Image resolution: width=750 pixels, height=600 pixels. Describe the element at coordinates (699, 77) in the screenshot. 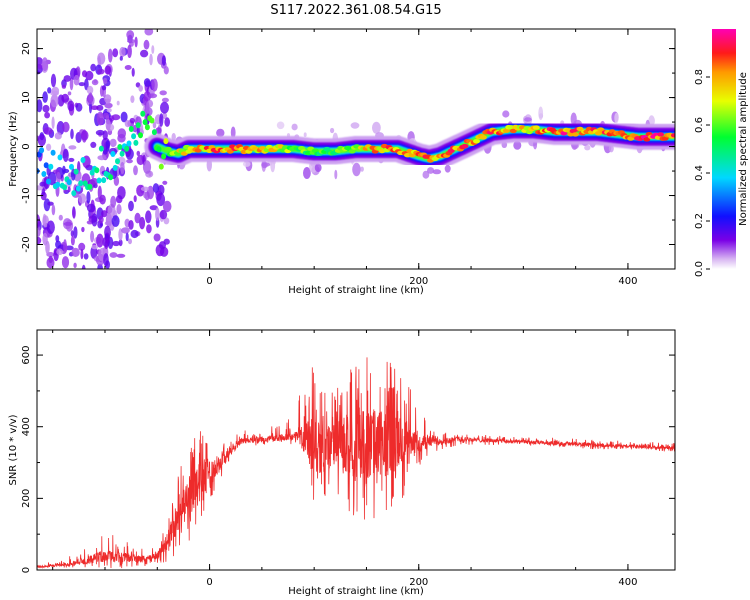

I see `colorbar-tick-label: 0.8` at that location.